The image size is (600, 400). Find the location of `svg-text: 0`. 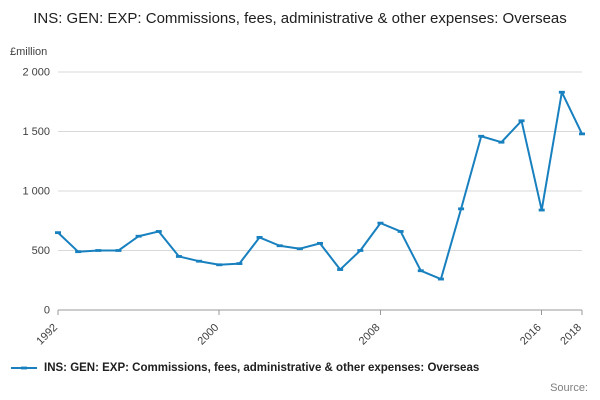

svg-text: 0 is located at coordinates (47, 311).